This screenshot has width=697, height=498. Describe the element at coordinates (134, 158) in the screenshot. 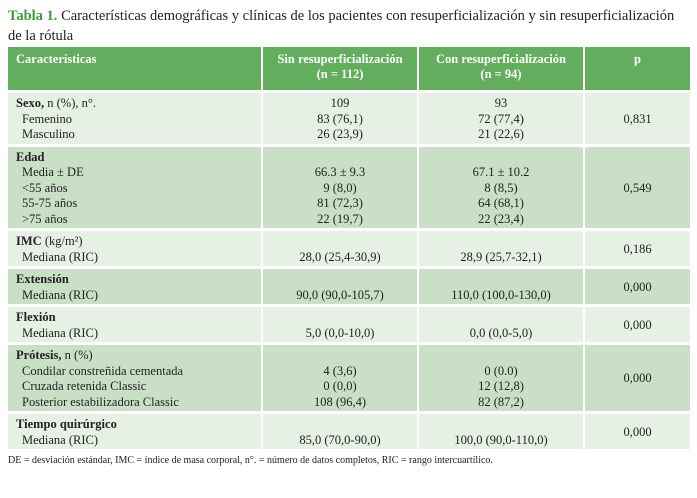

I see `group-heading: Edad` at that location.